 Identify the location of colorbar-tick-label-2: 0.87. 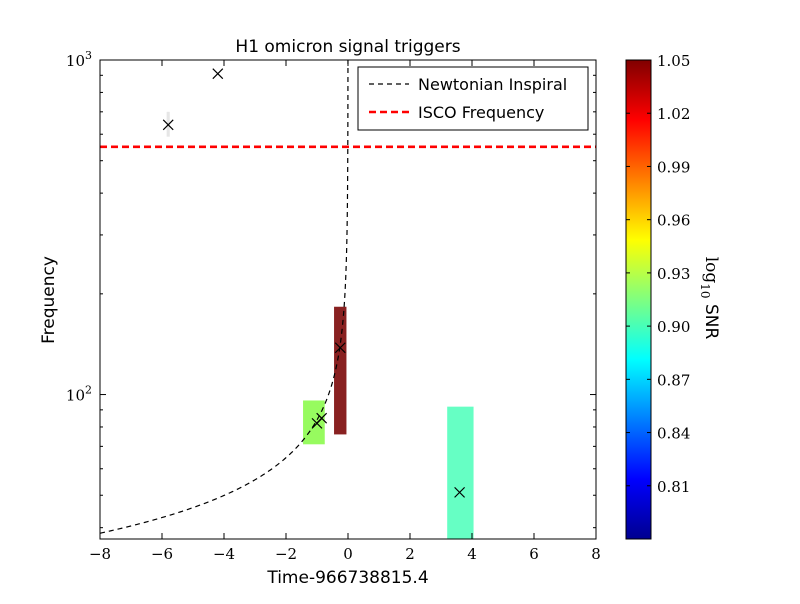
(673, 380).